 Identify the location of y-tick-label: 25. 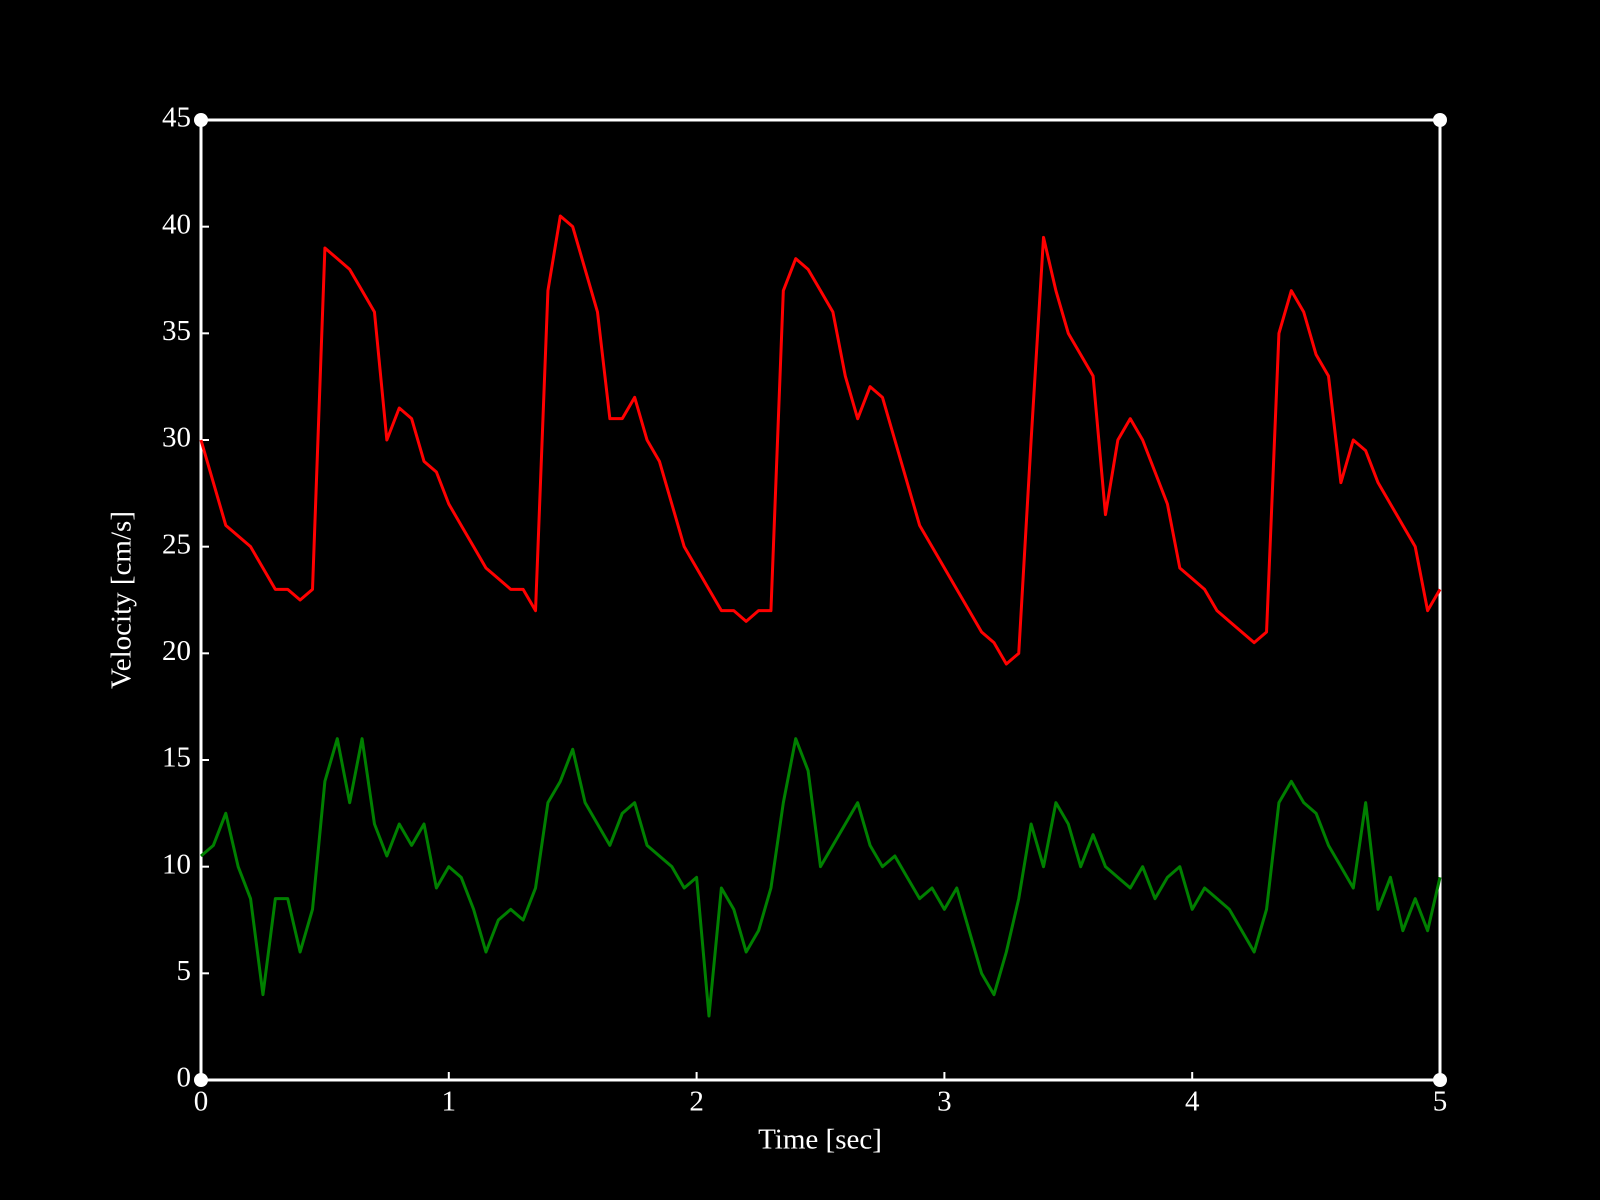
(176, 544).